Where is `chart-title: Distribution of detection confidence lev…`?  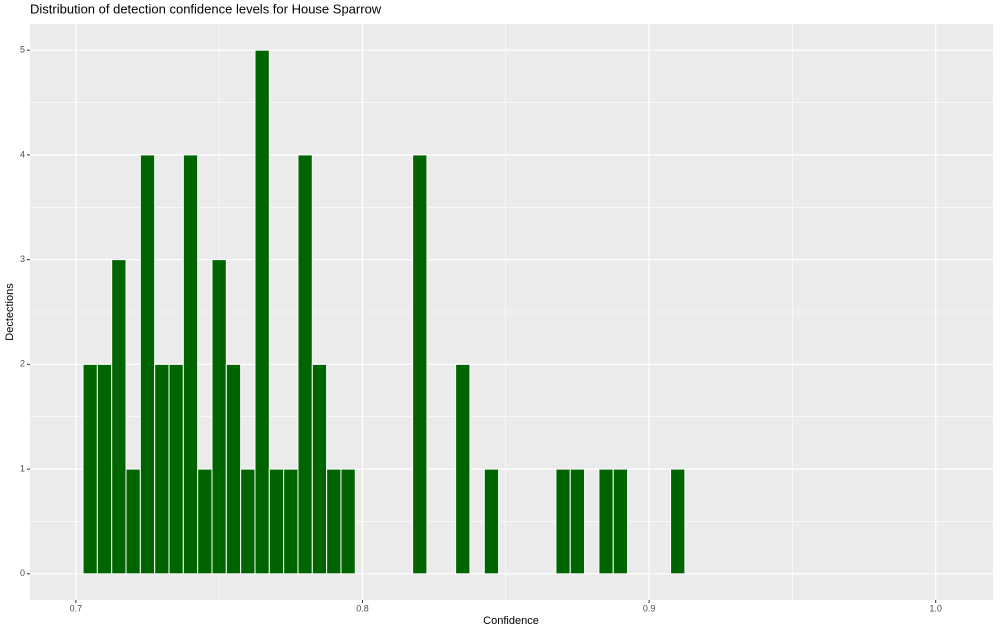 chart-title: Distribution of detection confidence lev… is located at coordinates (206, 8).